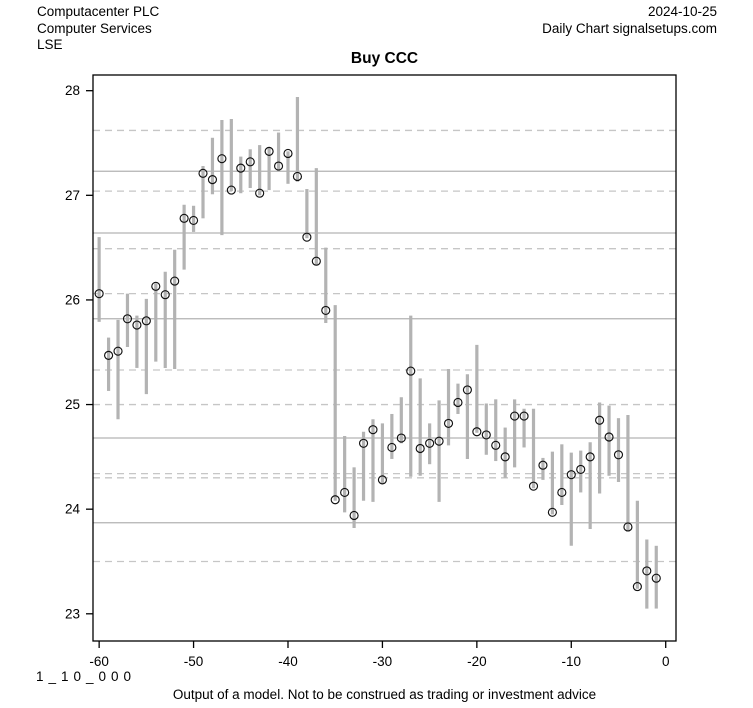  Describe the element at coordinates (384, 58) in the screenshot. I see `chart-title: Buy CCC` at that location.